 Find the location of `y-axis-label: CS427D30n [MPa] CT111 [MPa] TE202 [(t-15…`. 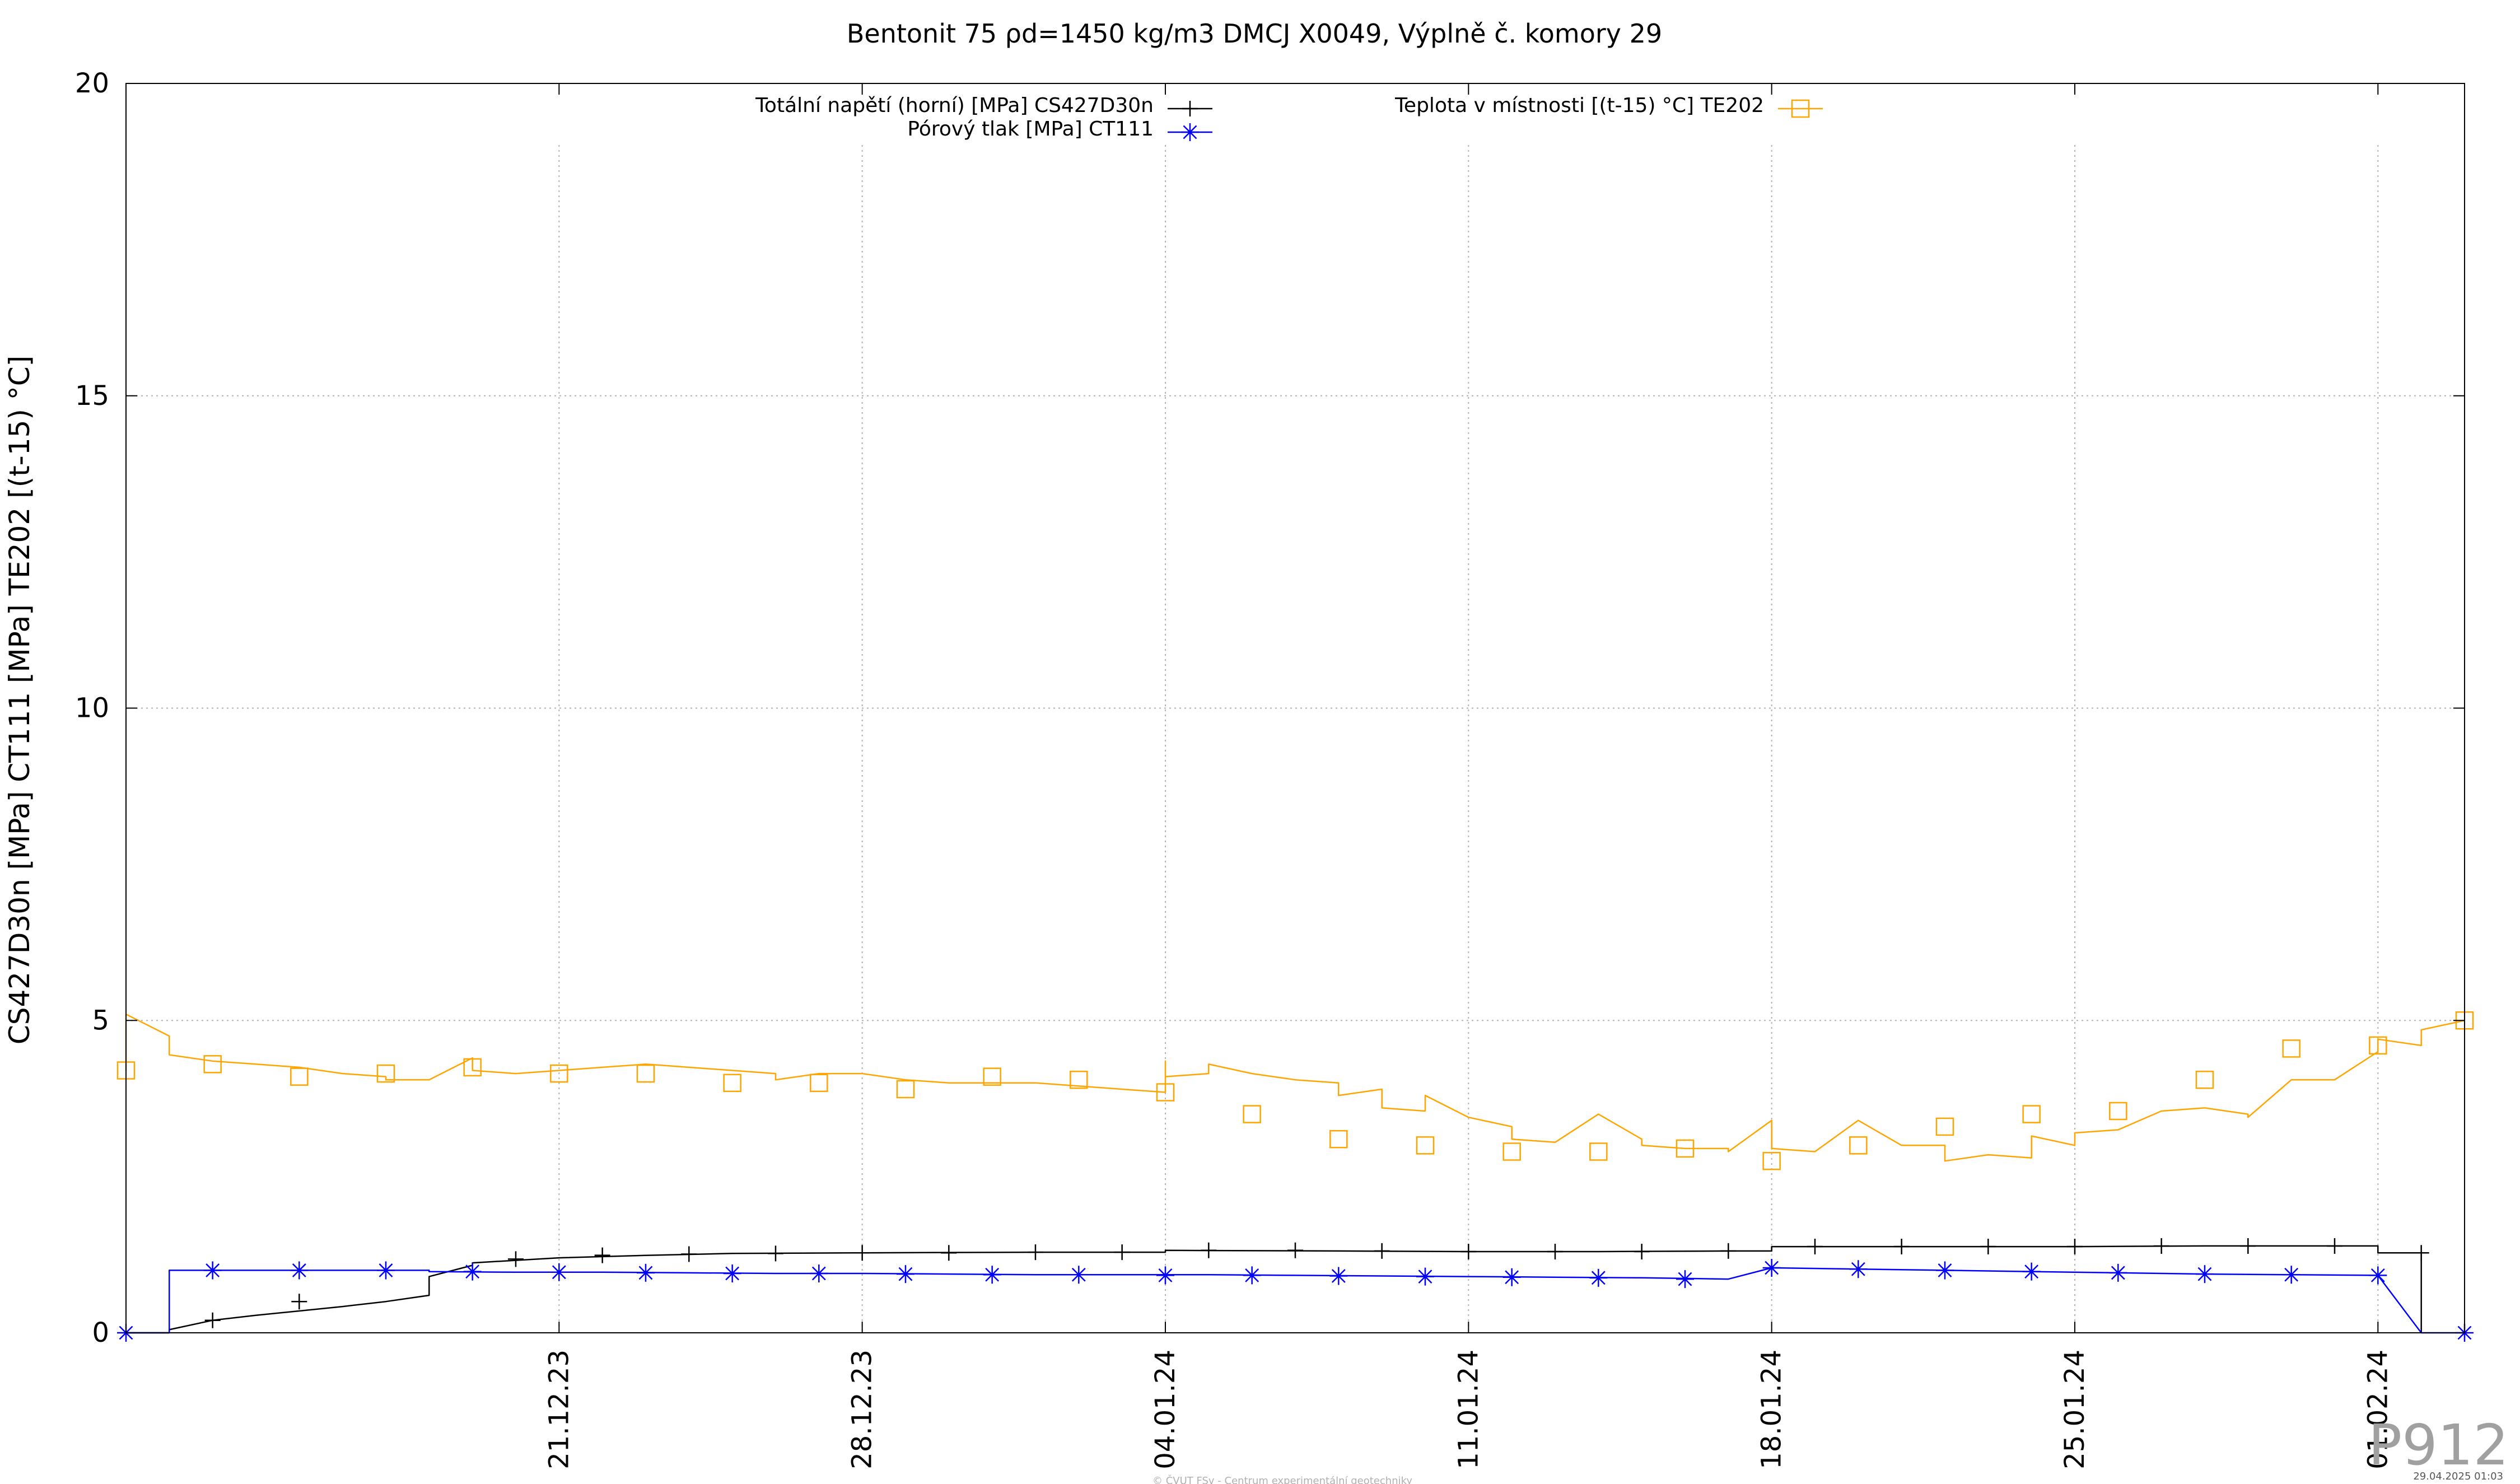

y-axis-label: CS427D30n [MPa] CT111 [MPa] TE202 [(t-15… is located at coordinates (20, 700).